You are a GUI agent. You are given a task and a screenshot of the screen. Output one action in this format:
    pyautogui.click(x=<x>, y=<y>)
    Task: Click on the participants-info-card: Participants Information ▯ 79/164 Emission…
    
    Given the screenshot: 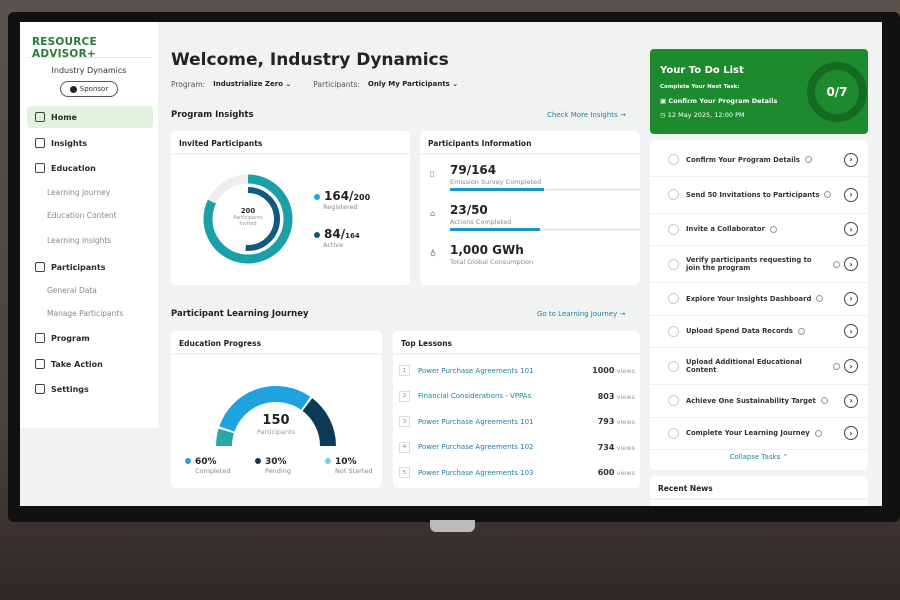 What is the action you would take?
    pyautogui.click(x=533, y=208)
    